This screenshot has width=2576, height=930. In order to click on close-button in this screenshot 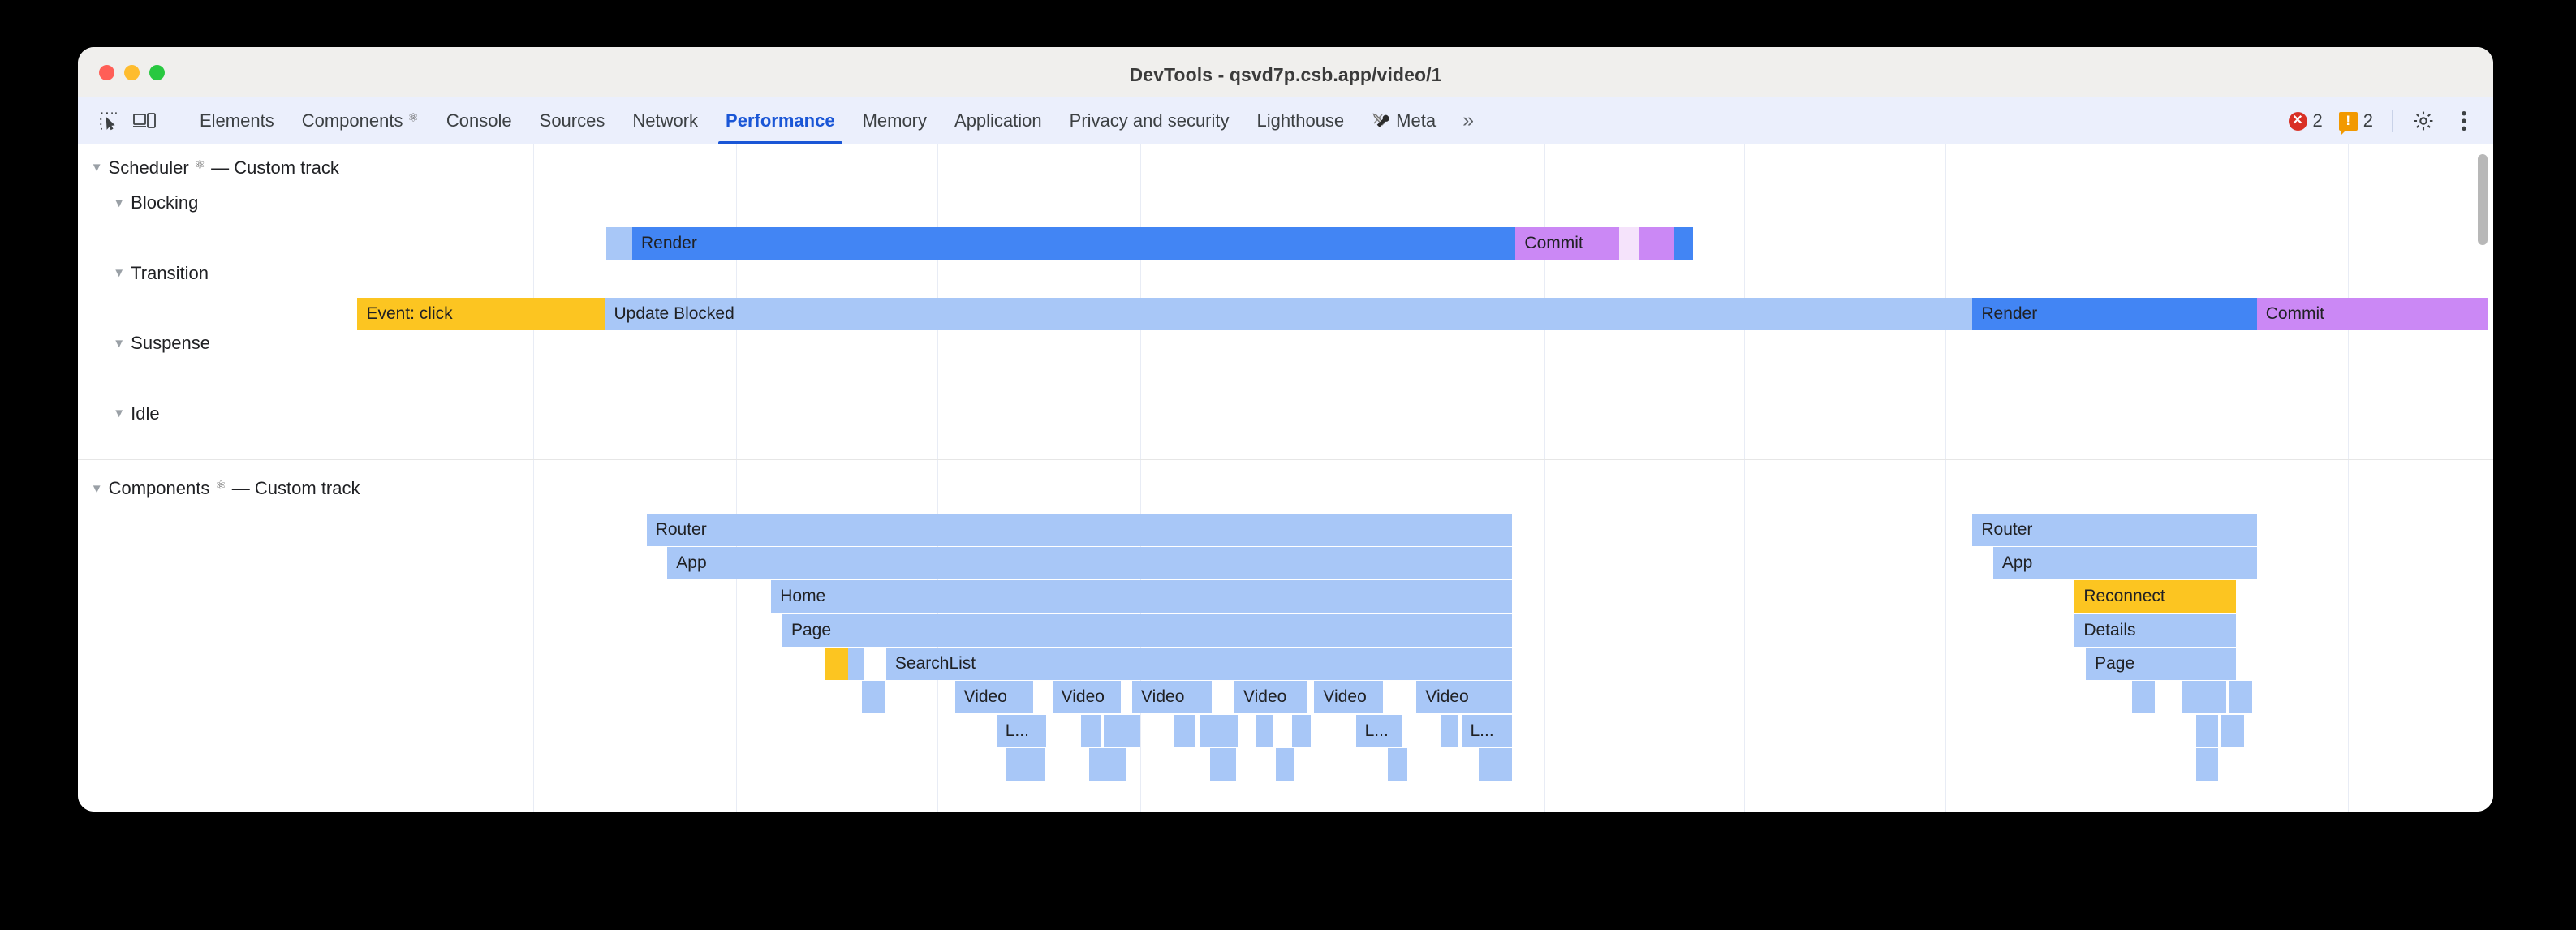, I will do `click(107, 72)`.